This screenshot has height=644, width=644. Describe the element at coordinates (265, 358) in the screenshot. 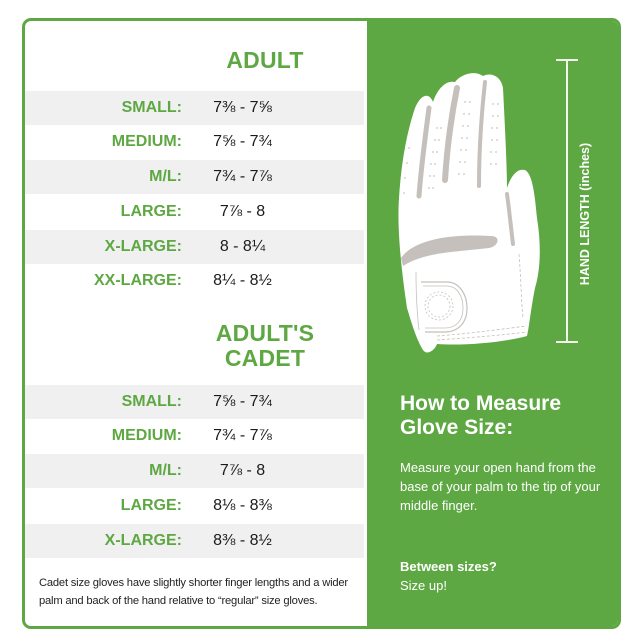

I see `cadet-title-line2: CADET` at that location.